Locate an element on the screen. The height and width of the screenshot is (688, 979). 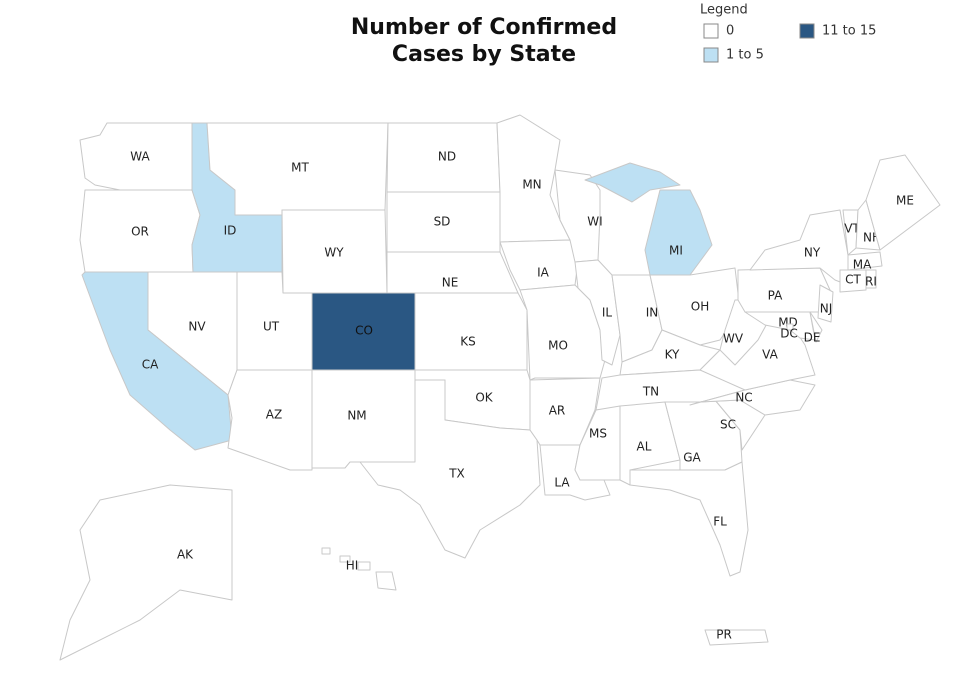
state-label: KS is located at coordinates (468, 342).